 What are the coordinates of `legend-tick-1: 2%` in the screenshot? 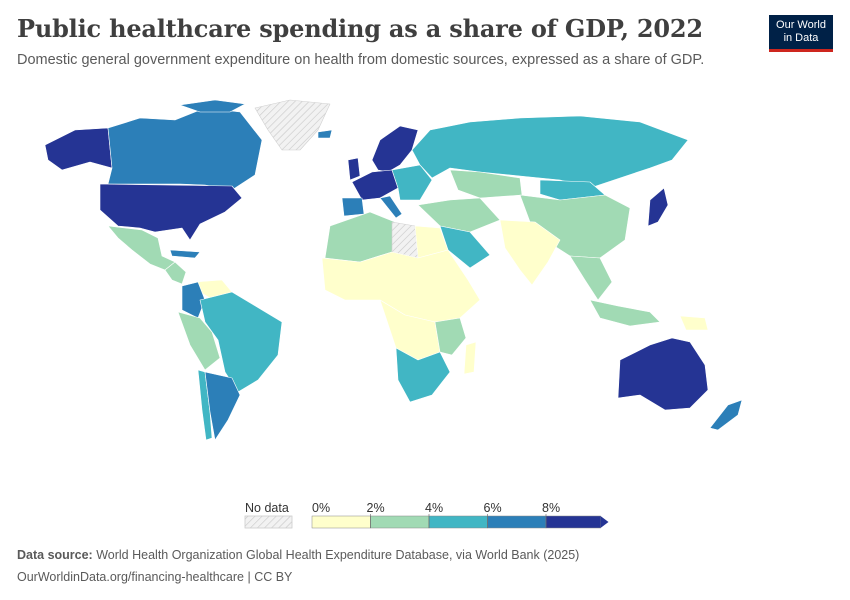 It's located at (376, 508).